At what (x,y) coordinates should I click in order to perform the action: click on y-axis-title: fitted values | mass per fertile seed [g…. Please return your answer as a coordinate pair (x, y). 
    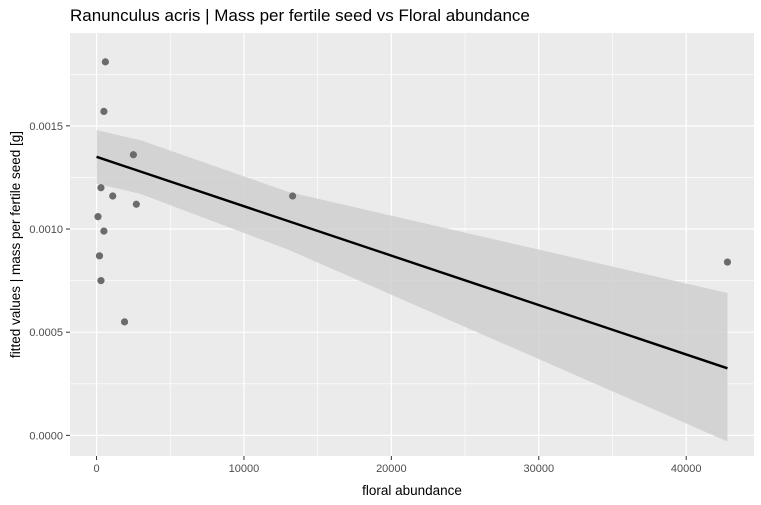
    Looking at the image, I should click on (15, 244).